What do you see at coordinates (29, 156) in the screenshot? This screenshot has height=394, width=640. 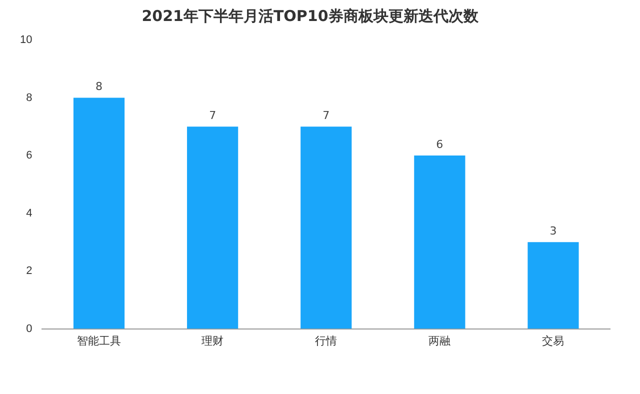 I see `y-tick-label: 6` at bounding box center [29, 156].